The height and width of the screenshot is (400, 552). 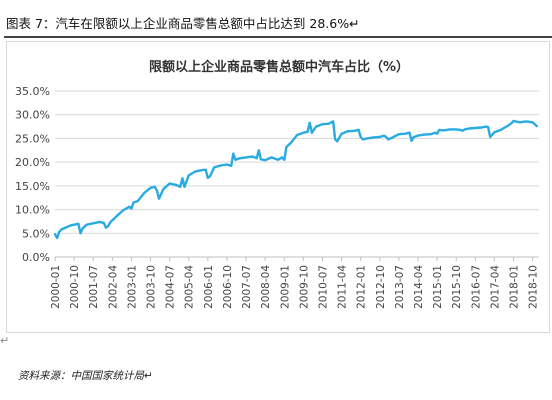 I want to click on x-tick-label: 2012-10, so click(x=381, y=287).